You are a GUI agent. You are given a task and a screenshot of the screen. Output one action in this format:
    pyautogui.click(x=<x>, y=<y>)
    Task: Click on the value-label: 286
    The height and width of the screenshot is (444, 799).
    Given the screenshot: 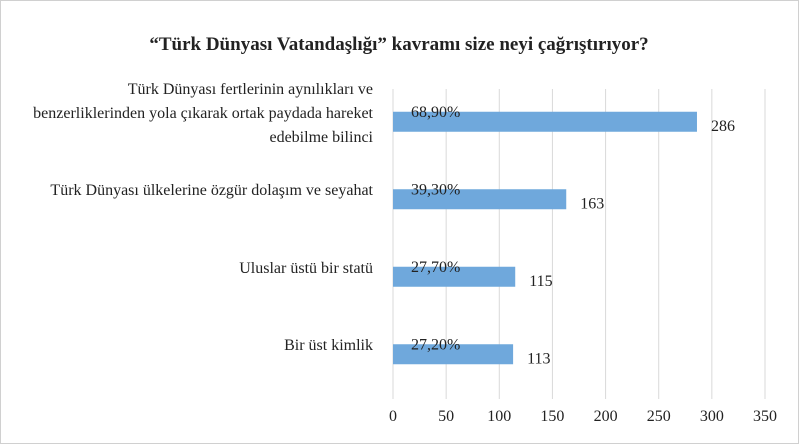 What is the action you would take?
    pyautogui.click(x=723, y=126)
    